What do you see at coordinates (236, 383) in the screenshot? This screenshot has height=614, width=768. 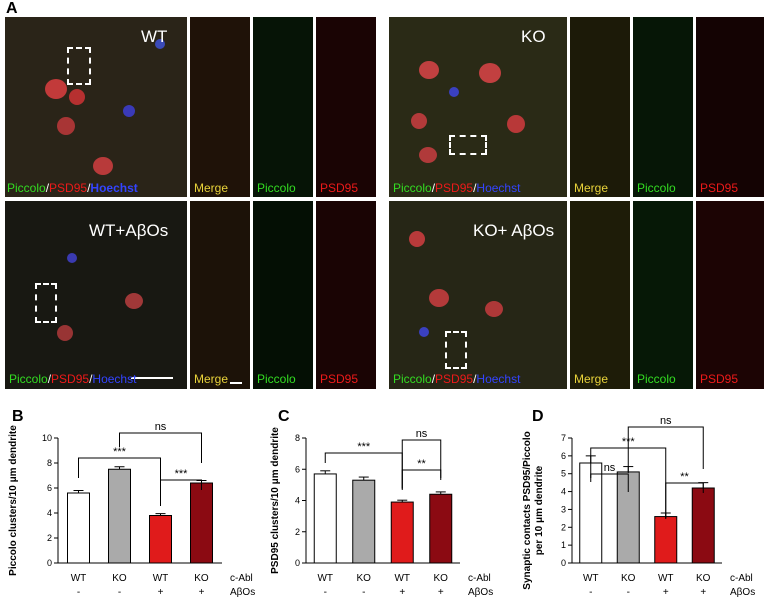 I see `scale-bar` at bounding box center [236, 383].